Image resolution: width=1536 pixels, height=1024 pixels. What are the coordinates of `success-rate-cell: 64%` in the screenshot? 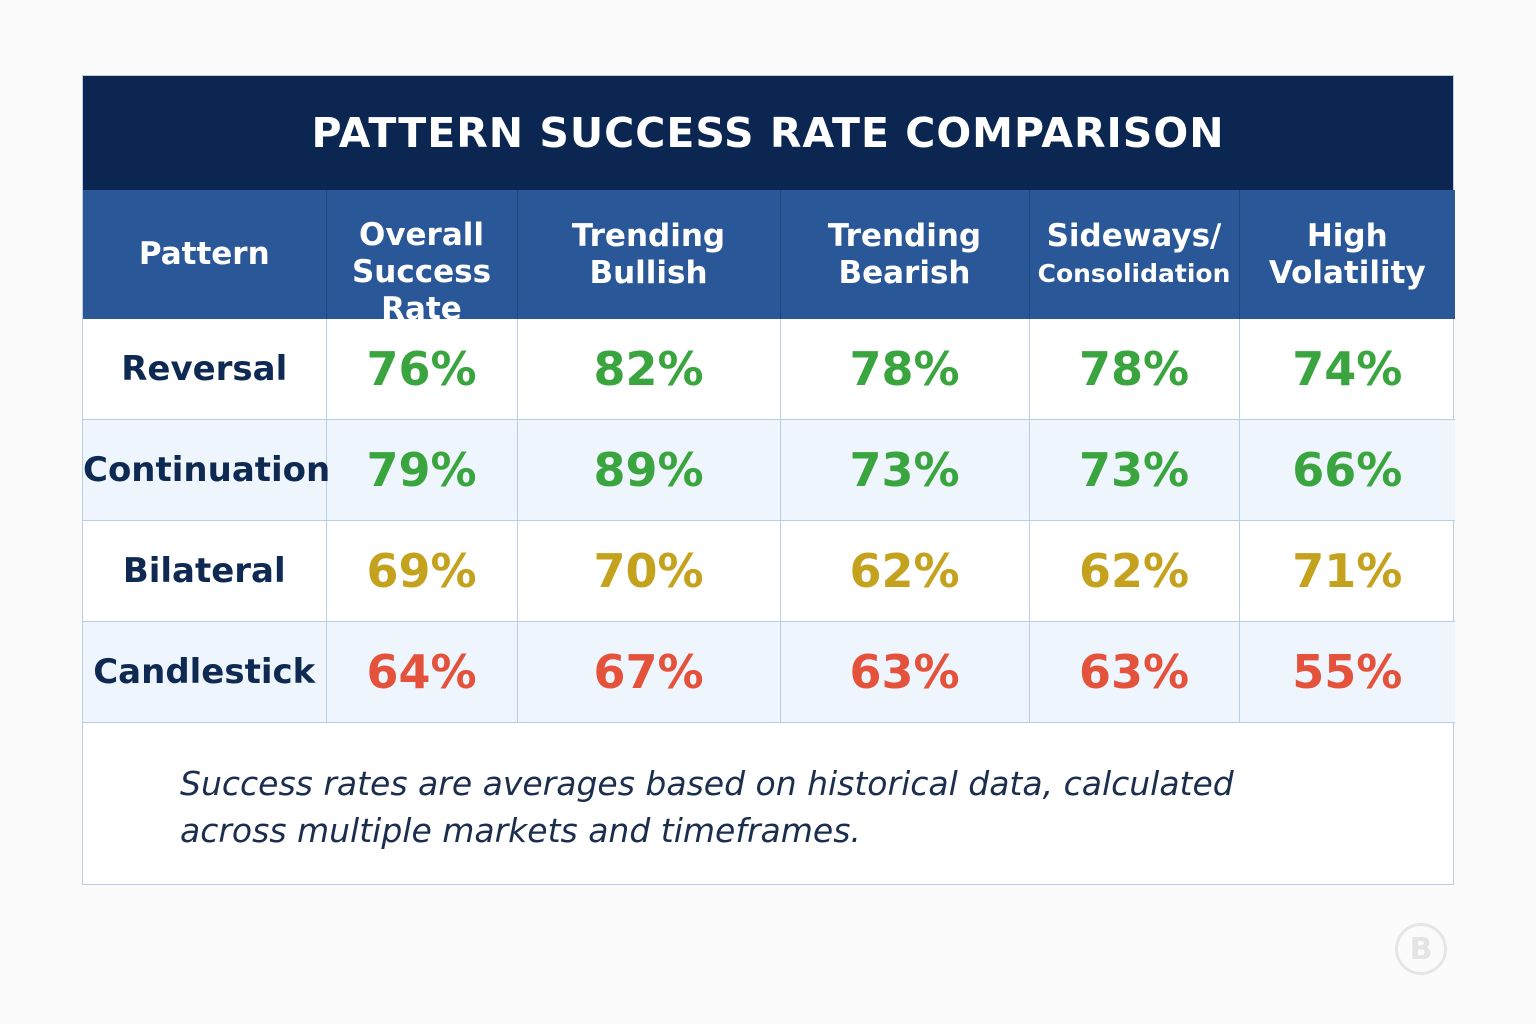 It's located at (421, 672).